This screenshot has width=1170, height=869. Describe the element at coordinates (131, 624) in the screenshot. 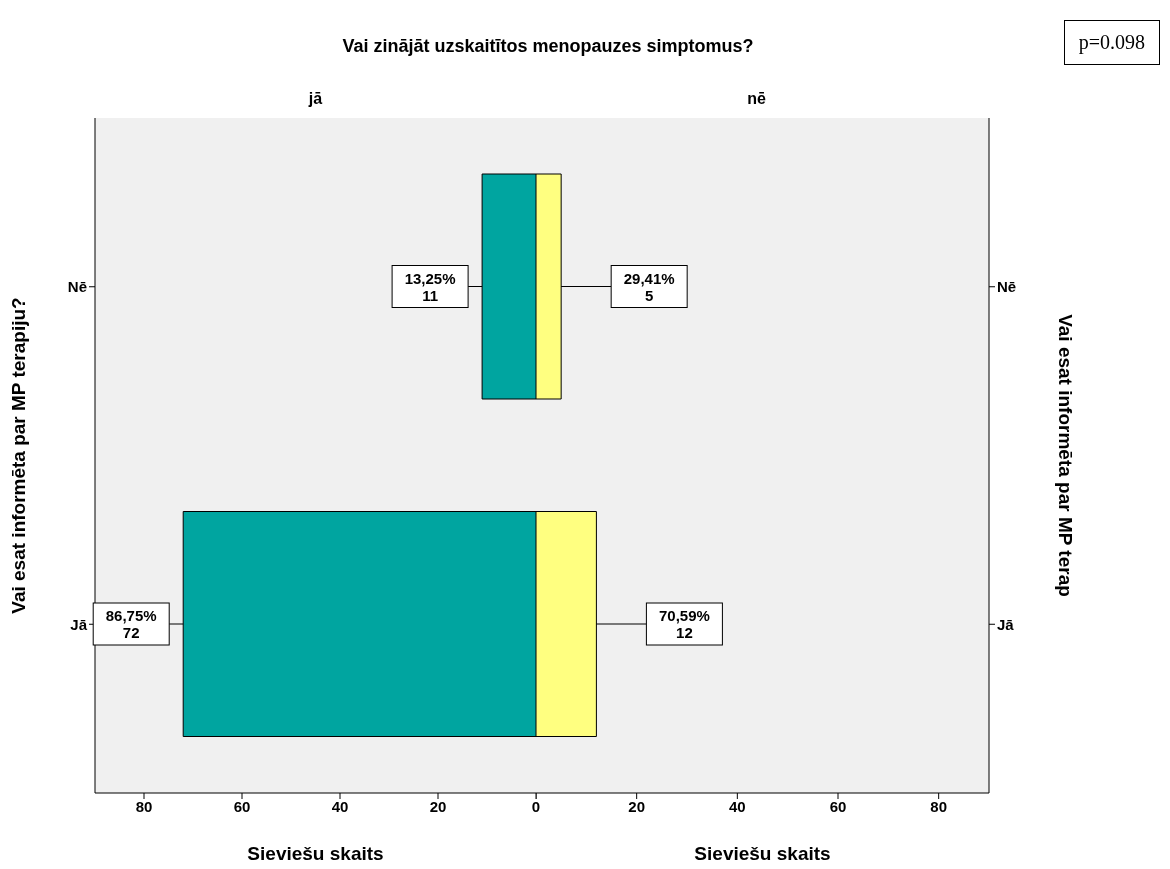

I see `data-label: 86,75% 72` at that location.